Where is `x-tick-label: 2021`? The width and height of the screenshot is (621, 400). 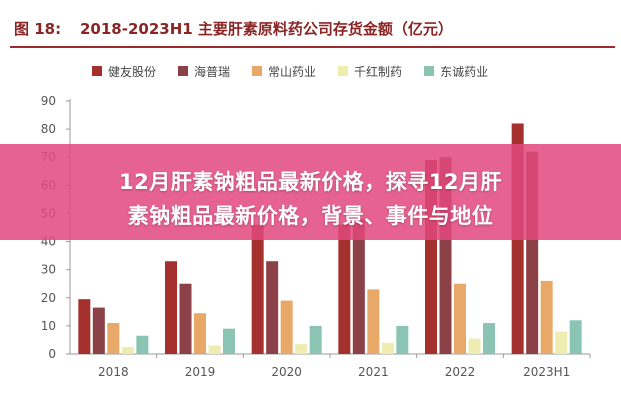 x-tick-label: 2021 is located at coordinates (373, 372).